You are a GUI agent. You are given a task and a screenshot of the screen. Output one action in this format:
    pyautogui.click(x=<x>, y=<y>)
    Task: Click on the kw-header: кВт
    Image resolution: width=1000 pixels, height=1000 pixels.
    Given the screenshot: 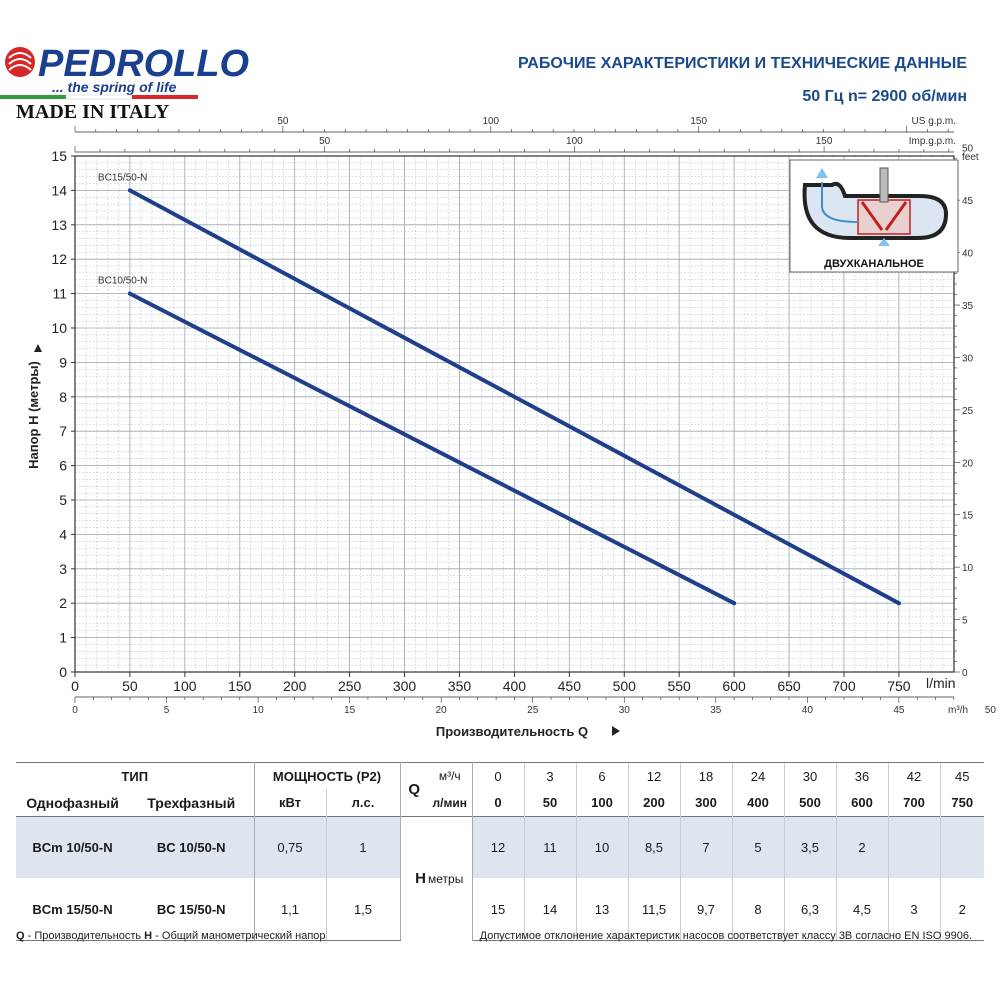 What is the action you would take?
    pyautogui.click(x=290, y=803)
    